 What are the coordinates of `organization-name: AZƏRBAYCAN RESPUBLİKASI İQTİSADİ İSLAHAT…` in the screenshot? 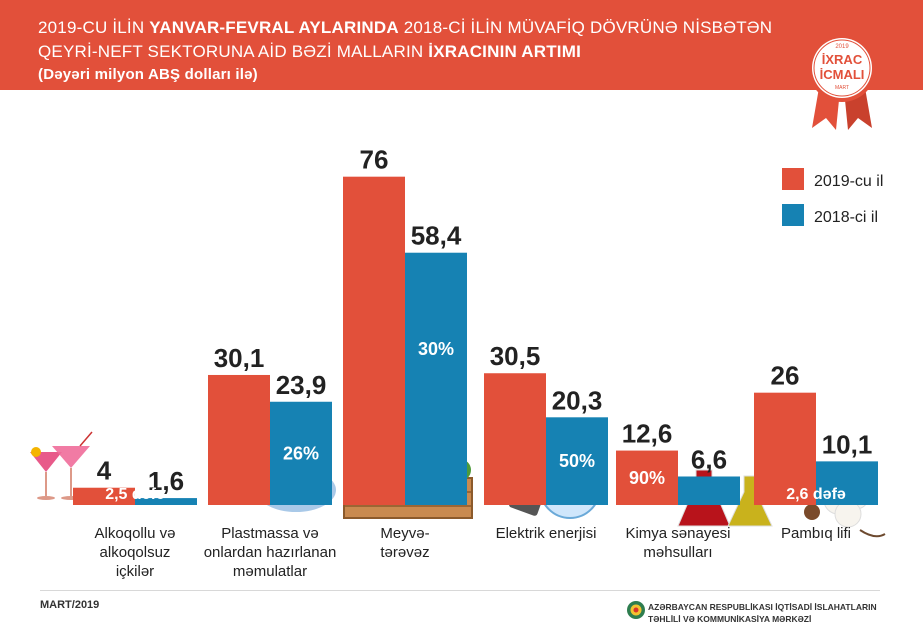 It's located at (762, 613).